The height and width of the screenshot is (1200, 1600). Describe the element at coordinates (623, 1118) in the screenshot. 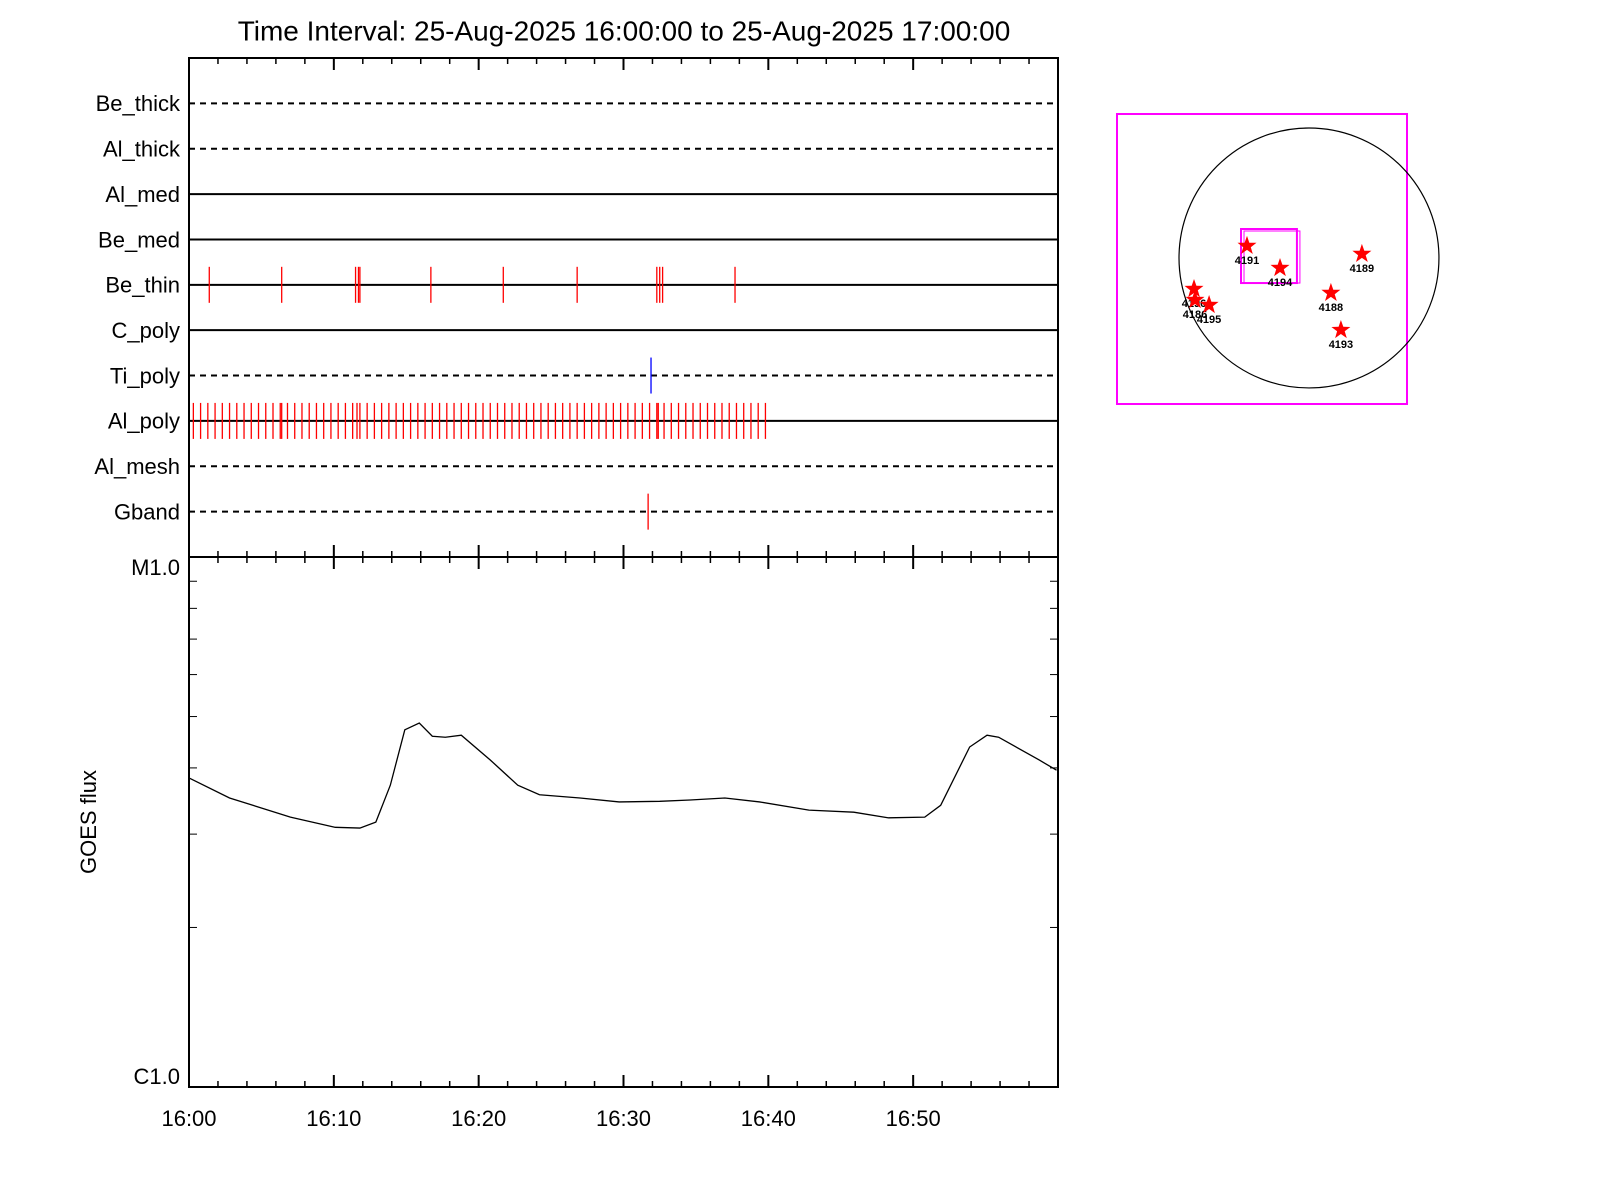

I see `x-tick-label: 16:30` at that location.